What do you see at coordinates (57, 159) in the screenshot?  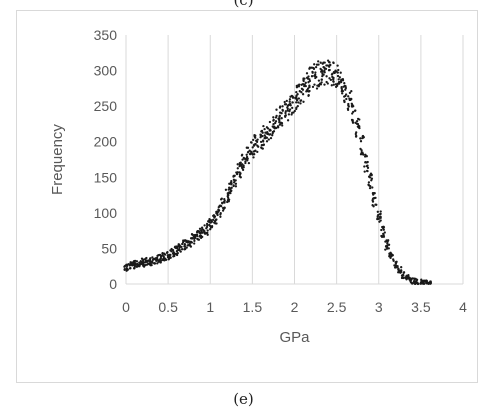 I see `y-axis-title: Frequency` at bounding box center [57, 159].